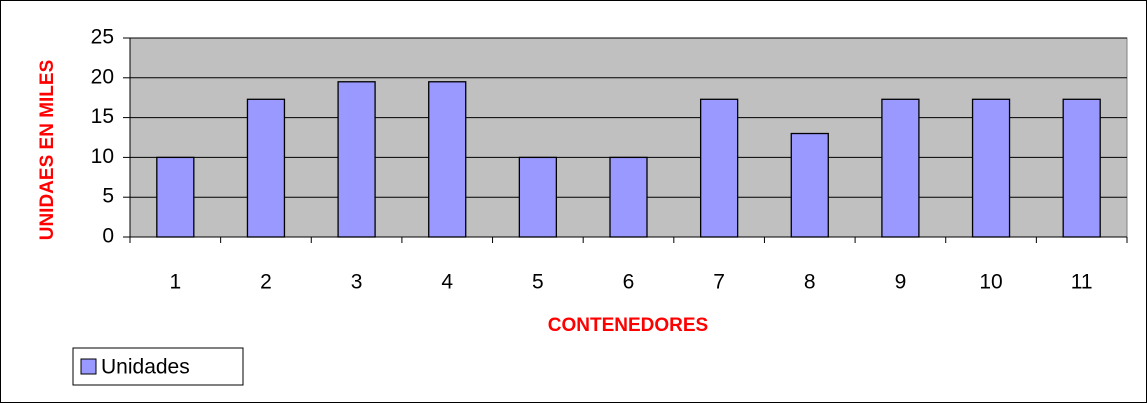 This screenshot has height=403, width=1147. What do you see at coordinates (102, 116) in the screenshot?
I see `y-tick-label: 15` at bounding box center [102, 116].